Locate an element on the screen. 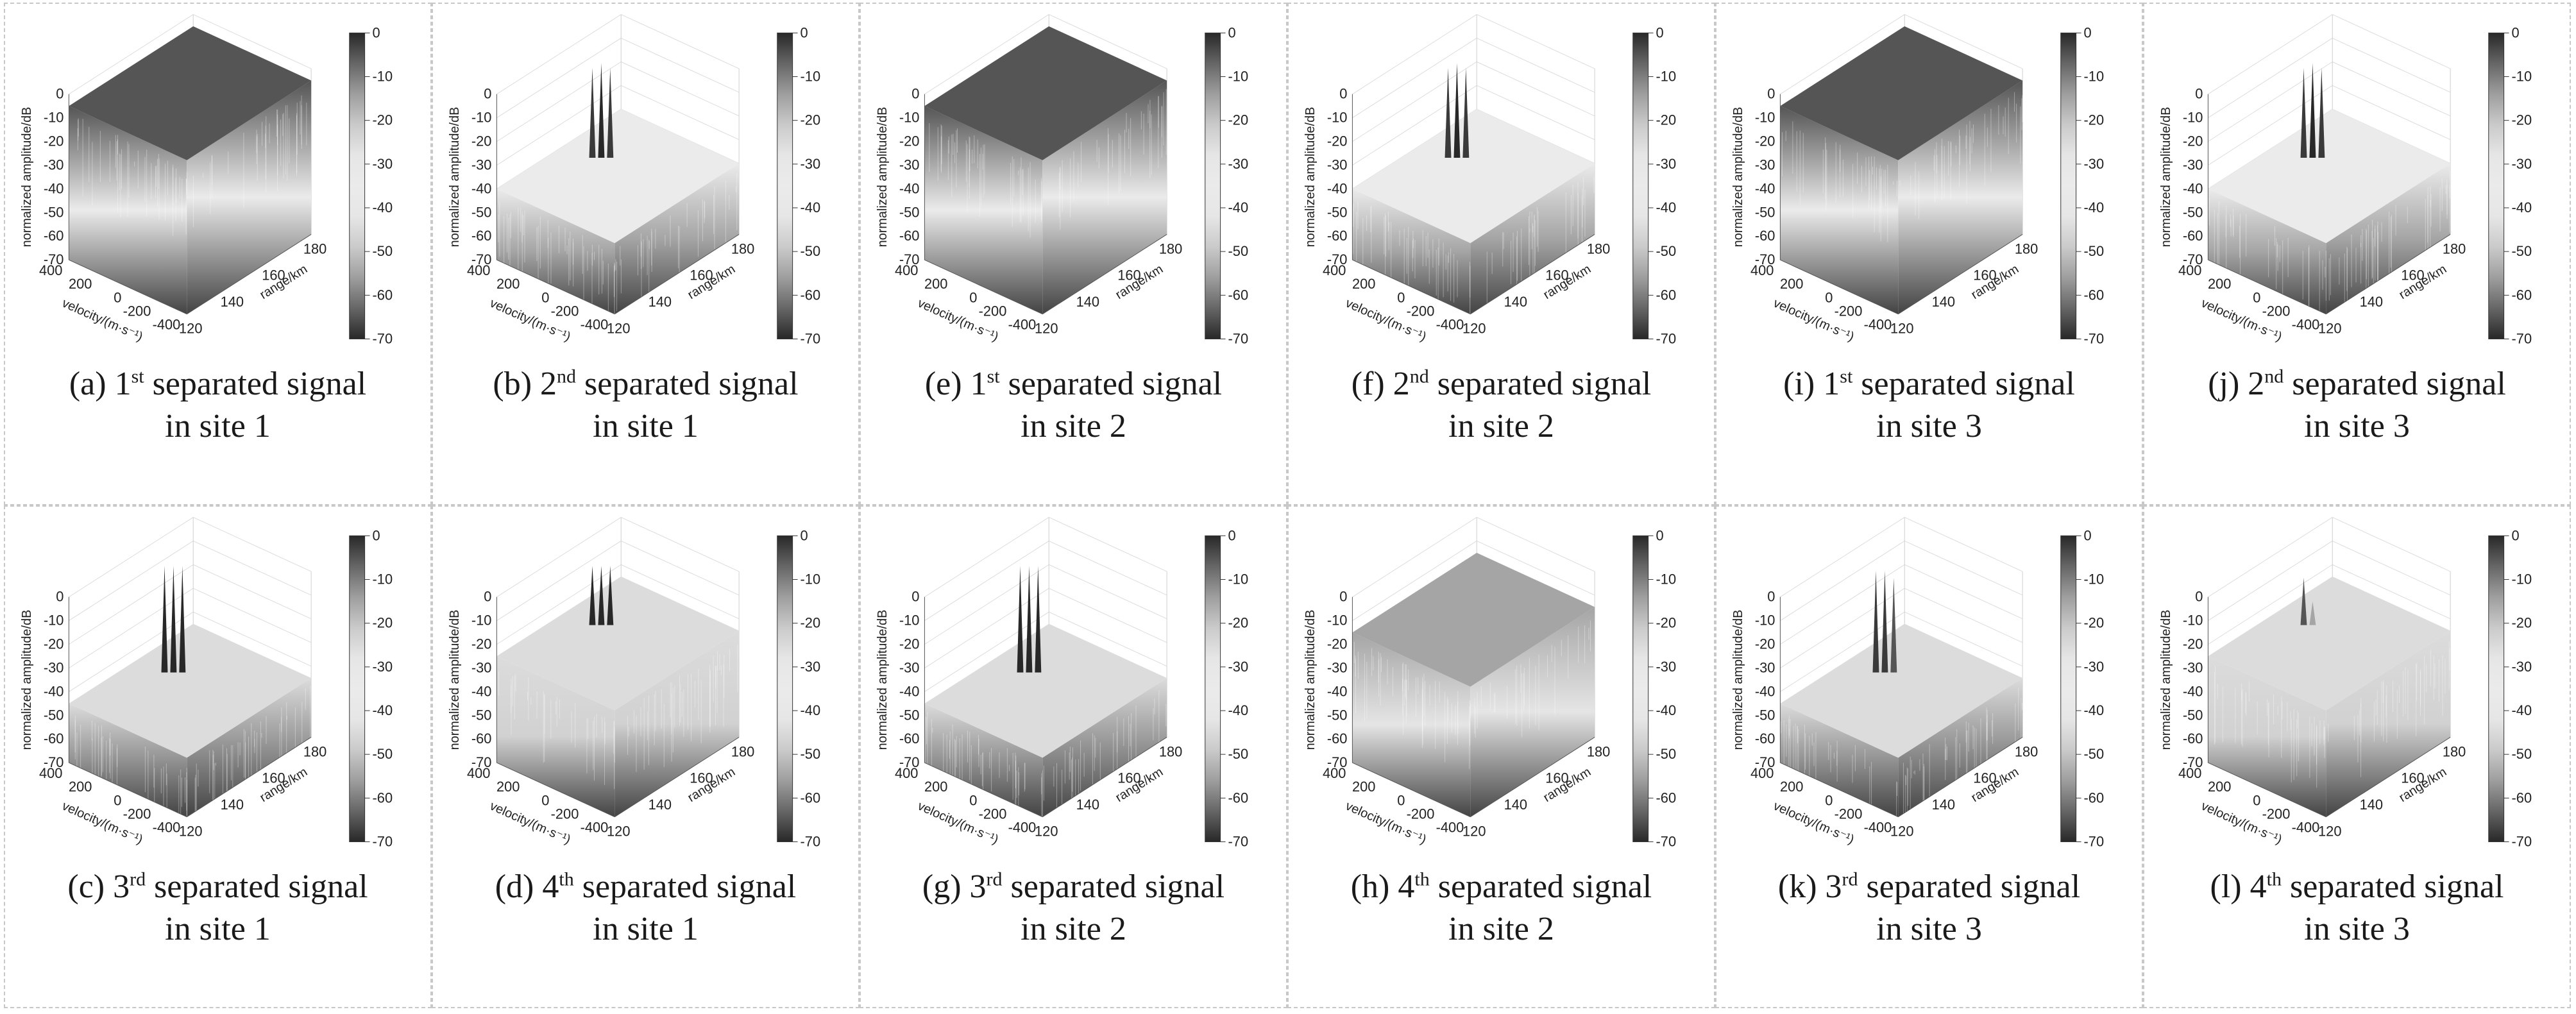 The image size is (2576, 1014). colorbar: 0 -10 -20 -30 -40 -50 -60 -70 is located at coordinates (798, 185).